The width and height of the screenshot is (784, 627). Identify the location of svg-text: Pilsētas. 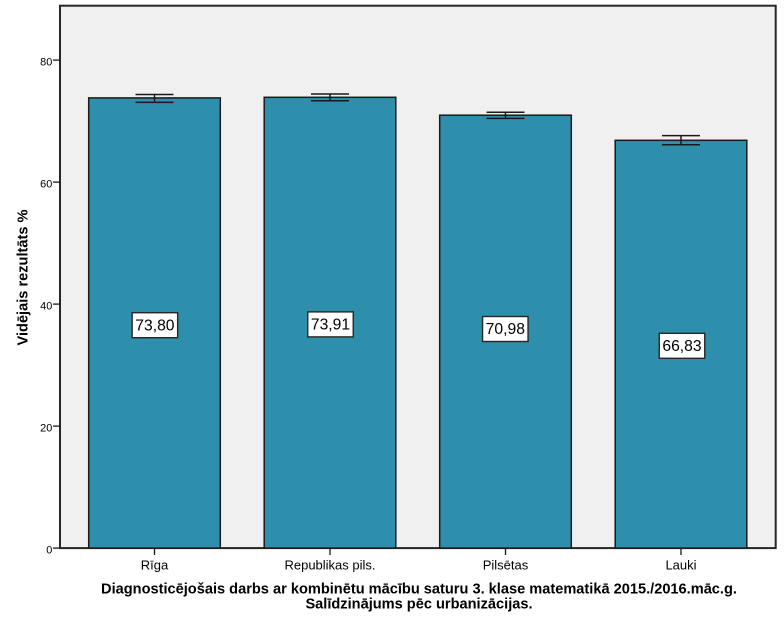
(506, 565).